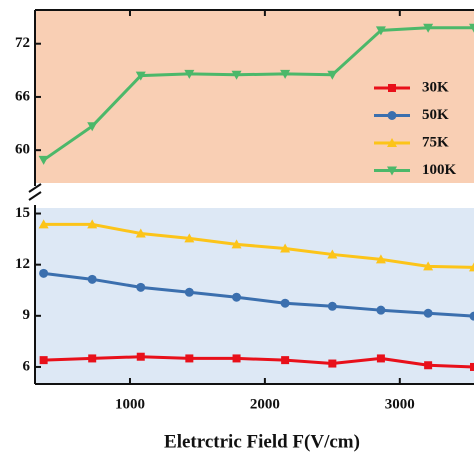 Image resolution: width=474 pixels, height=474 pixels. I want to click on y-tick-label: 15, so click(22, 213).